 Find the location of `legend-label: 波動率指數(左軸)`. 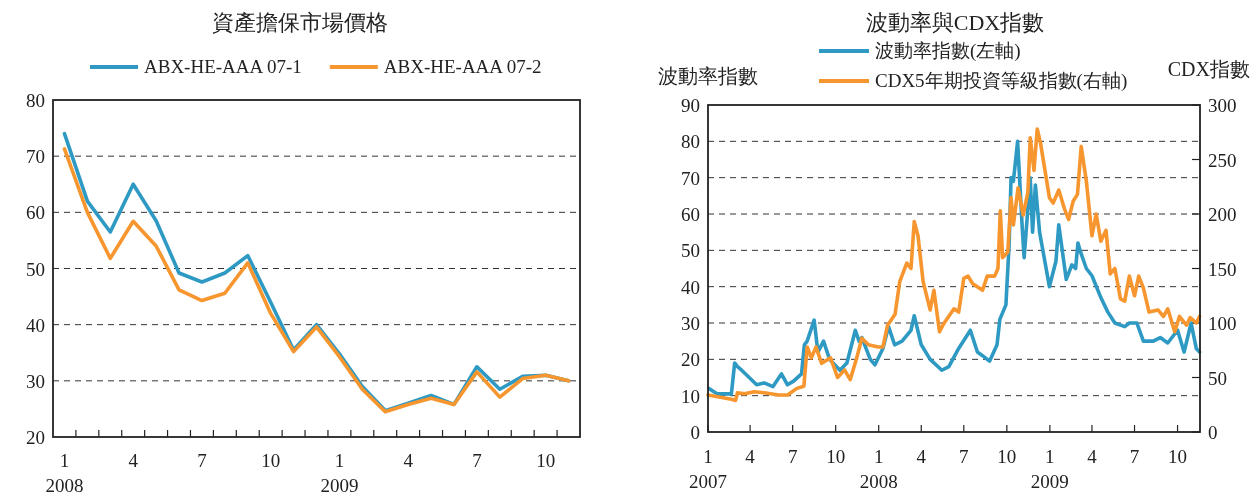

legend-label: 波動率指數(左軸) is located at coordinates (948, 51).